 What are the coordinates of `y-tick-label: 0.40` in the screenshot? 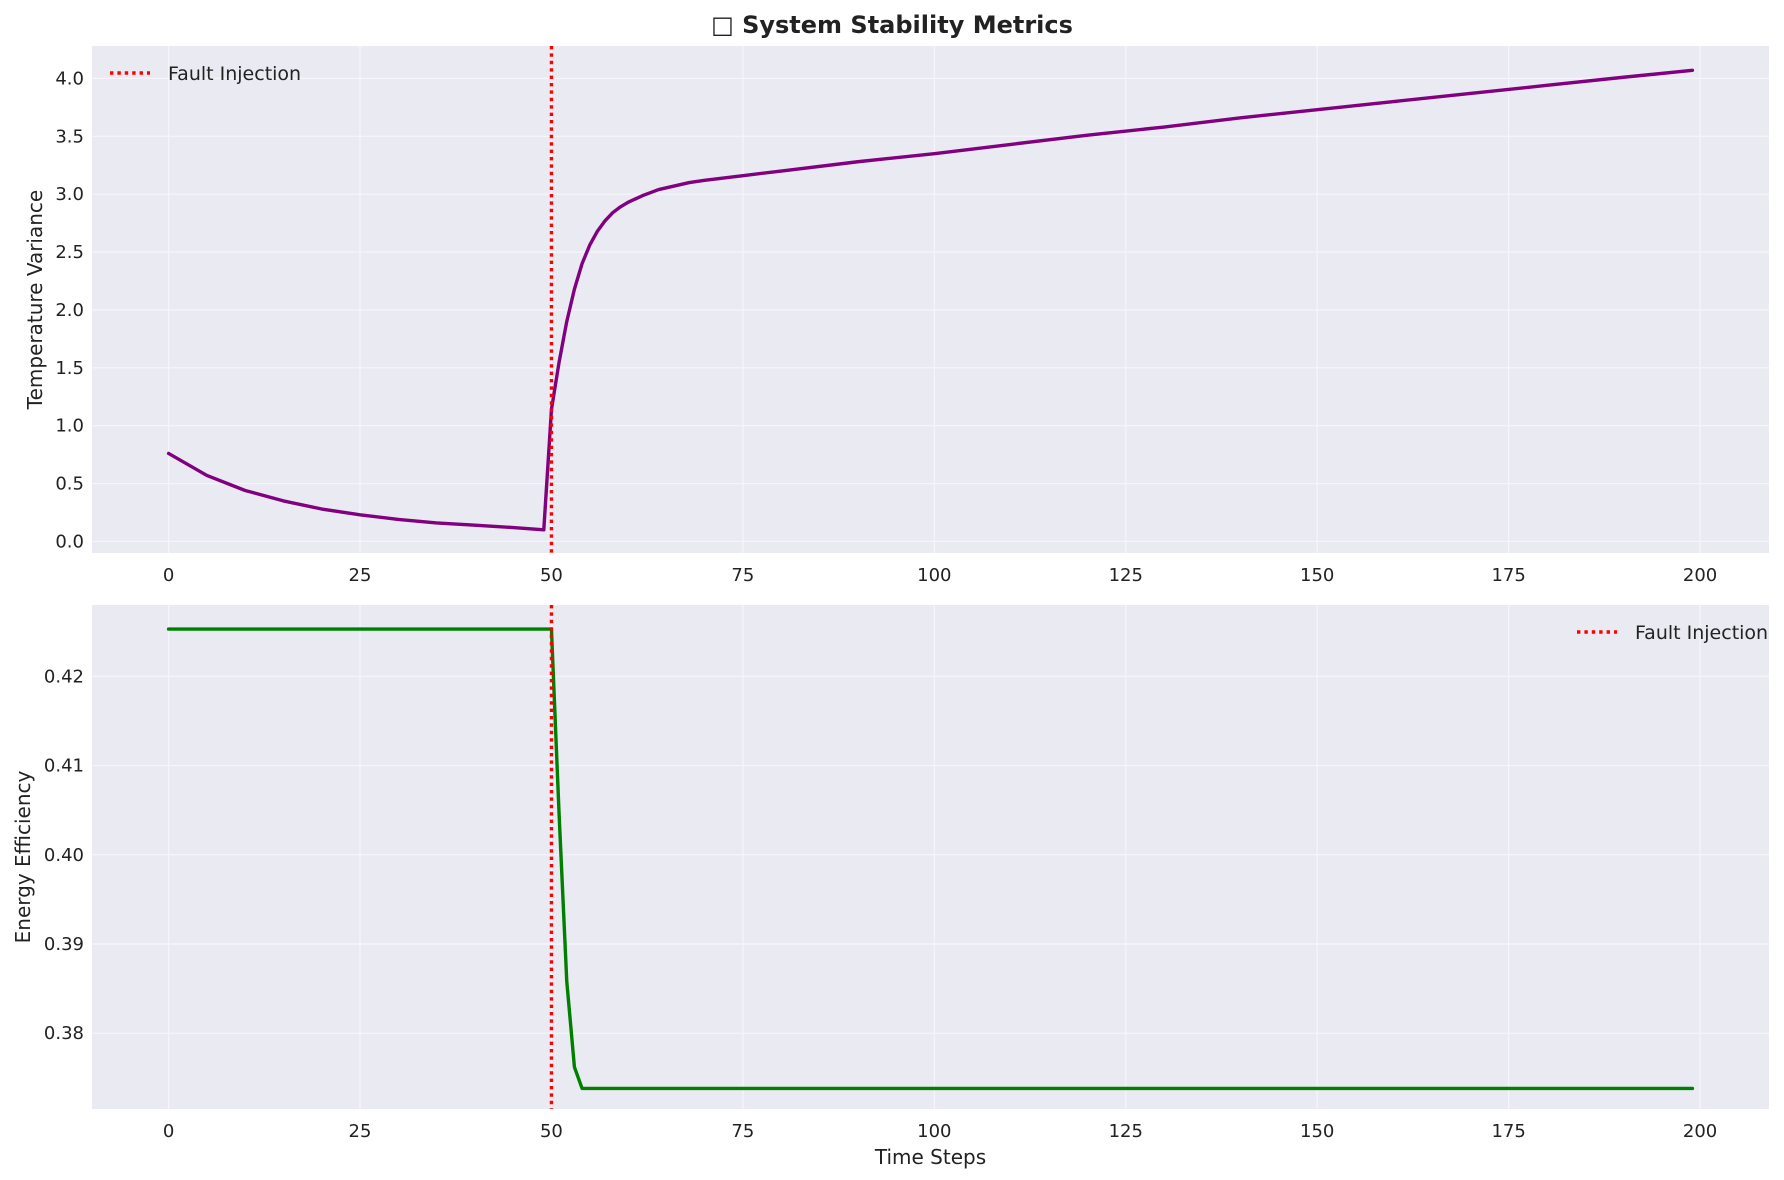 It's located at (64, 855).